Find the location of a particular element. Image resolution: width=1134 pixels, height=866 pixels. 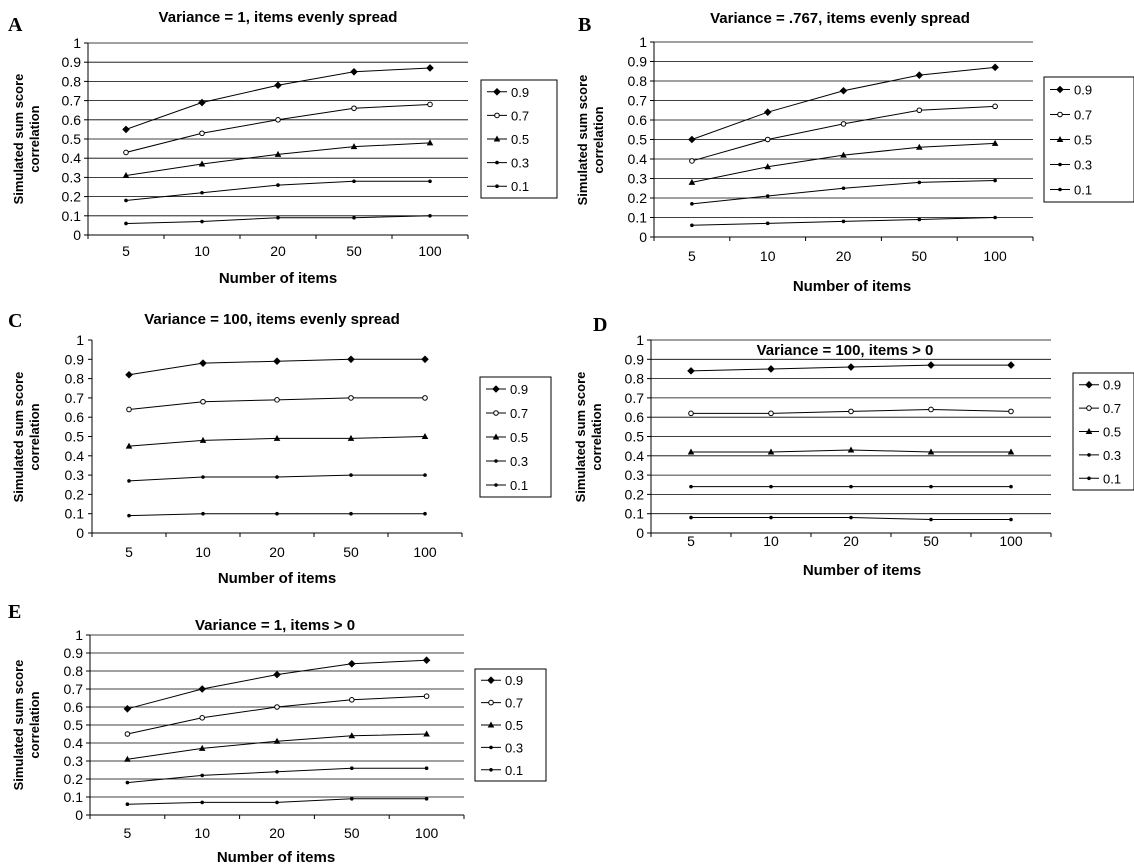

y-tick-label: 0.3 is located at coordinates (72, 177).